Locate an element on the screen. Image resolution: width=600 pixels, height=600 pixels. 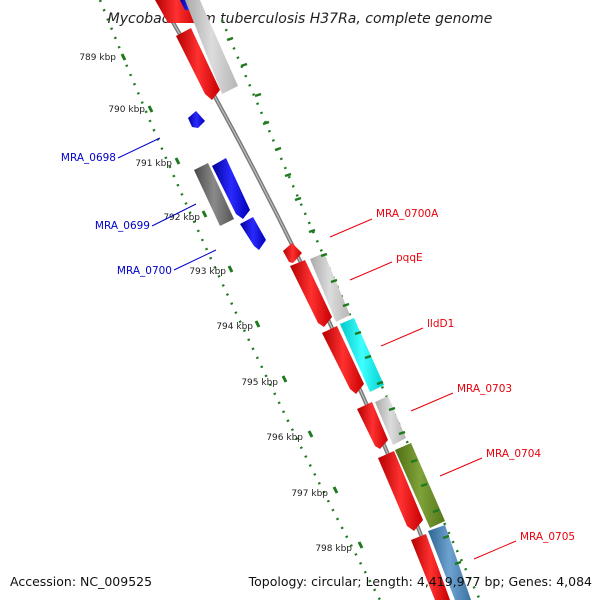
gene-MRA_0705-steel is located at coordinates (449, 562).